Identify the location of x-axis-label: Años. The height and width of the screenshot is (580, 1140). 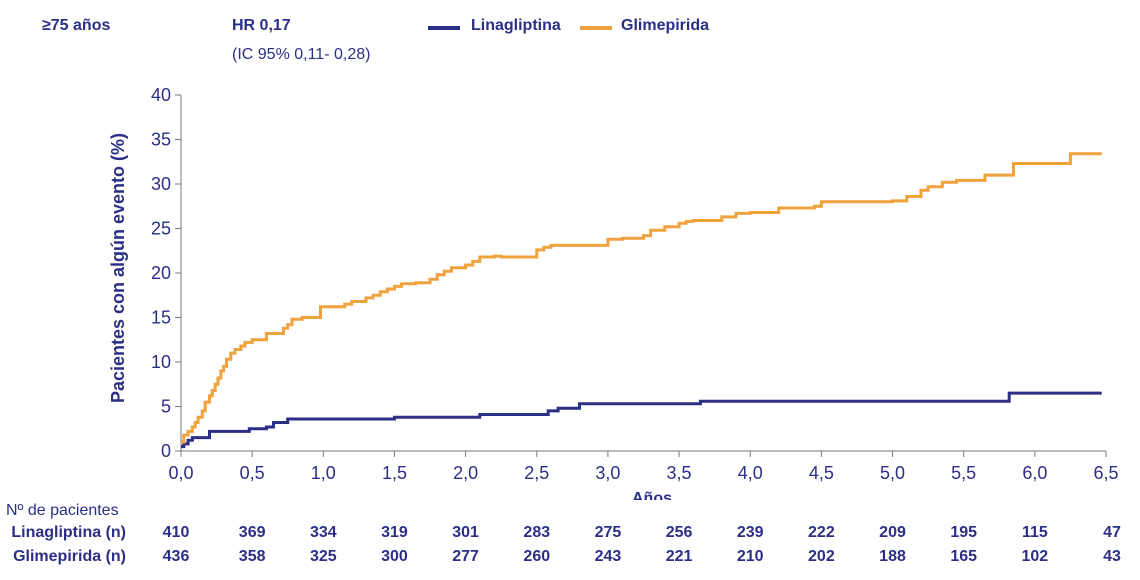
(652, 495).